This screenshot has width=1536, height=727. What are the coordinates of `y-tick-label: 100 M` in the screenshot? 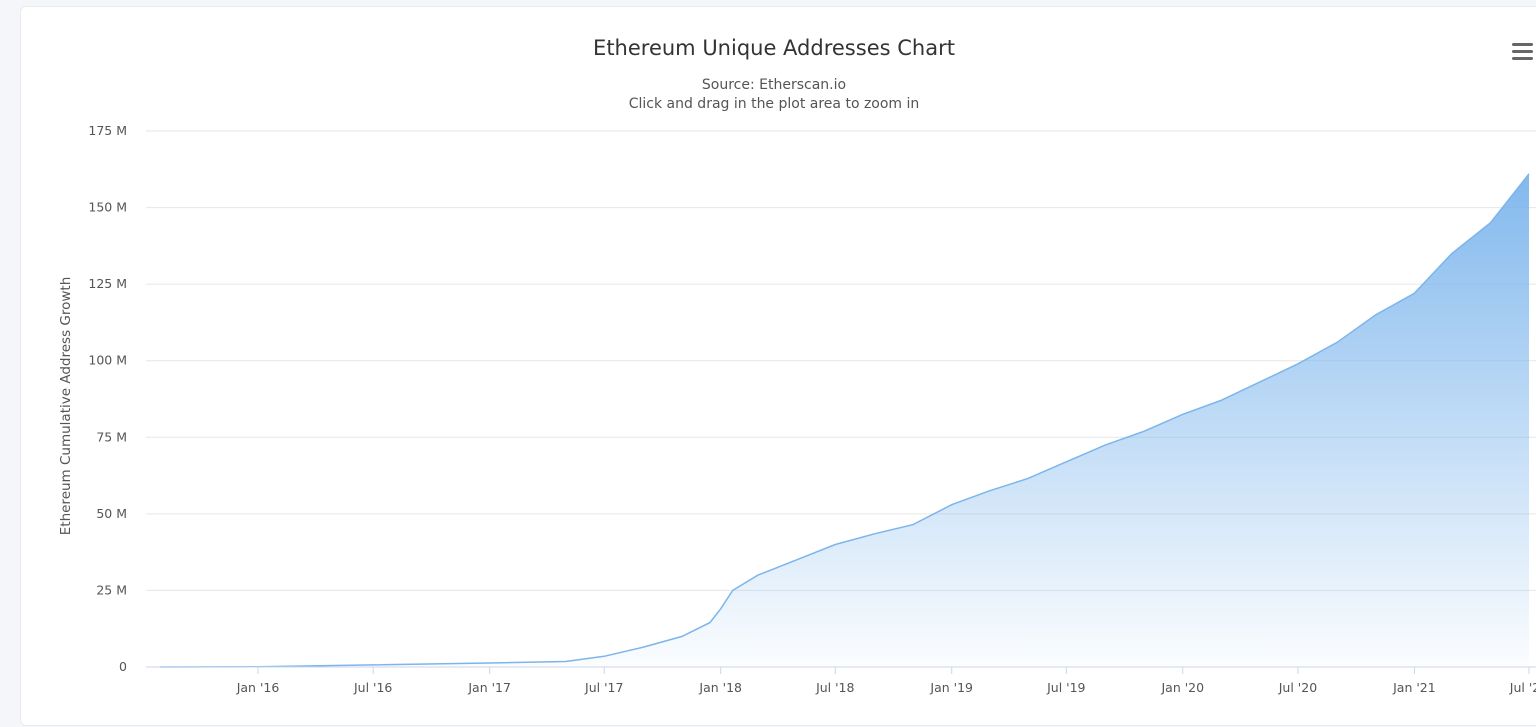 It's located at (107, 360).